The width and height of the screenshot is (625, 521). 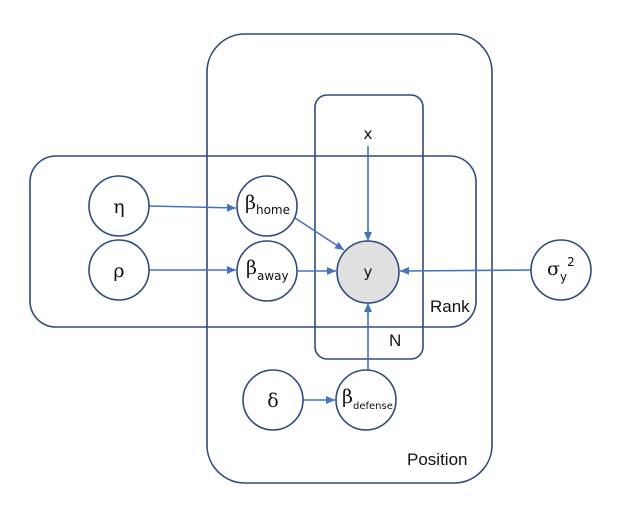 I want to click on node-eta, so click(x=119, y=206).